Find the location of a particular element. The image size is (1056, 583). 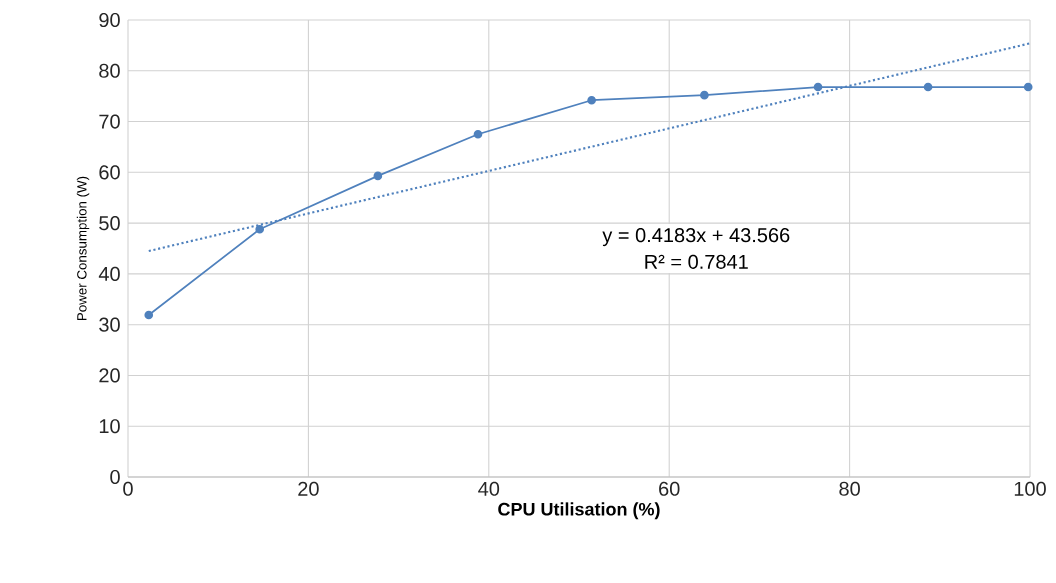

x-tick-label: 20 is located at coordinates (308, 488).